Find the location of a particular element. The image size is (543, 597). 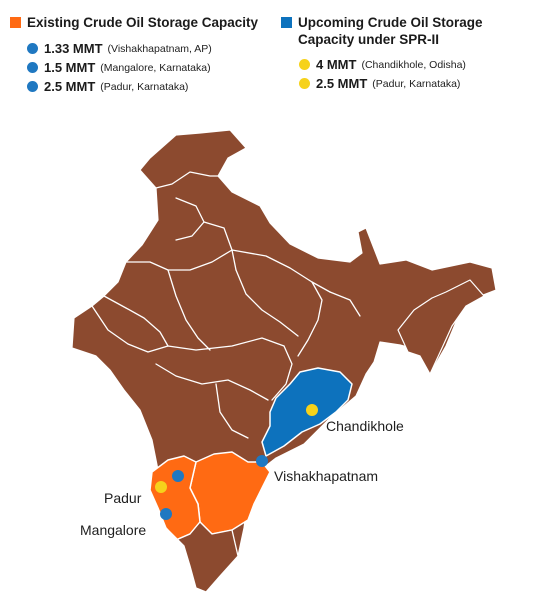

legend-item-location: (Chandikhole, Odisha) is located at coordinates (413, 64).